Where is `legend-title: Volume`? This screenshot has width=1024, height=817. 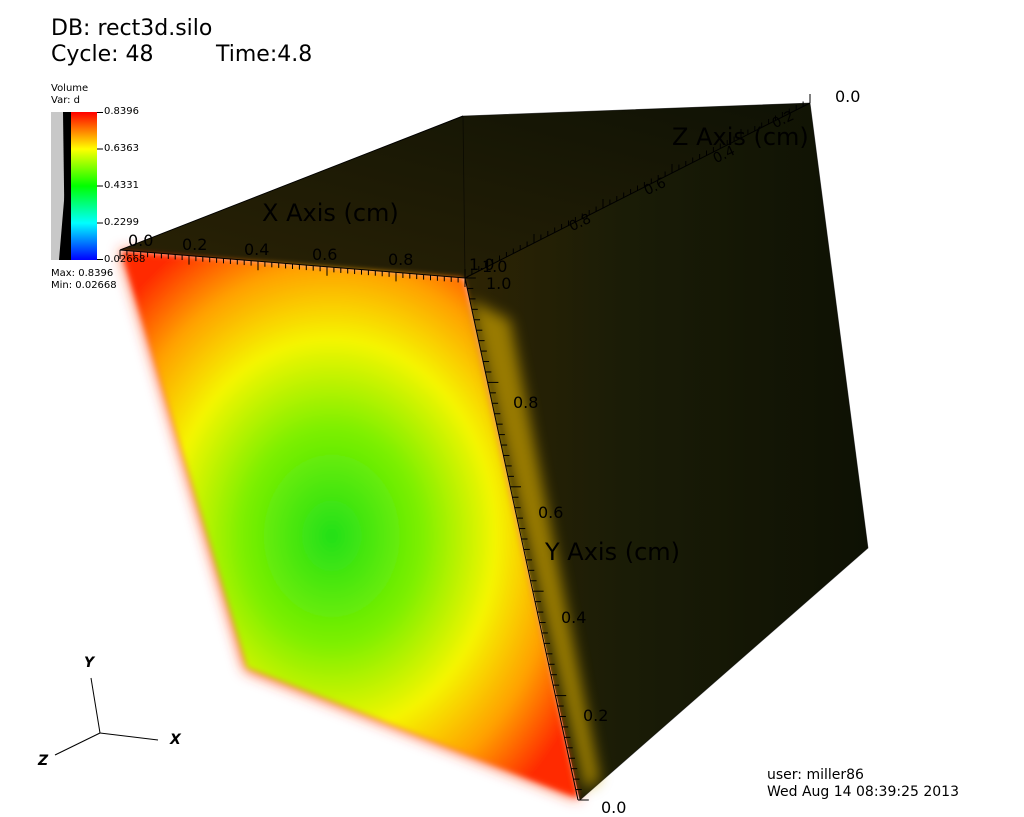
legend-title: Volume is located at coordinates (70, 88).